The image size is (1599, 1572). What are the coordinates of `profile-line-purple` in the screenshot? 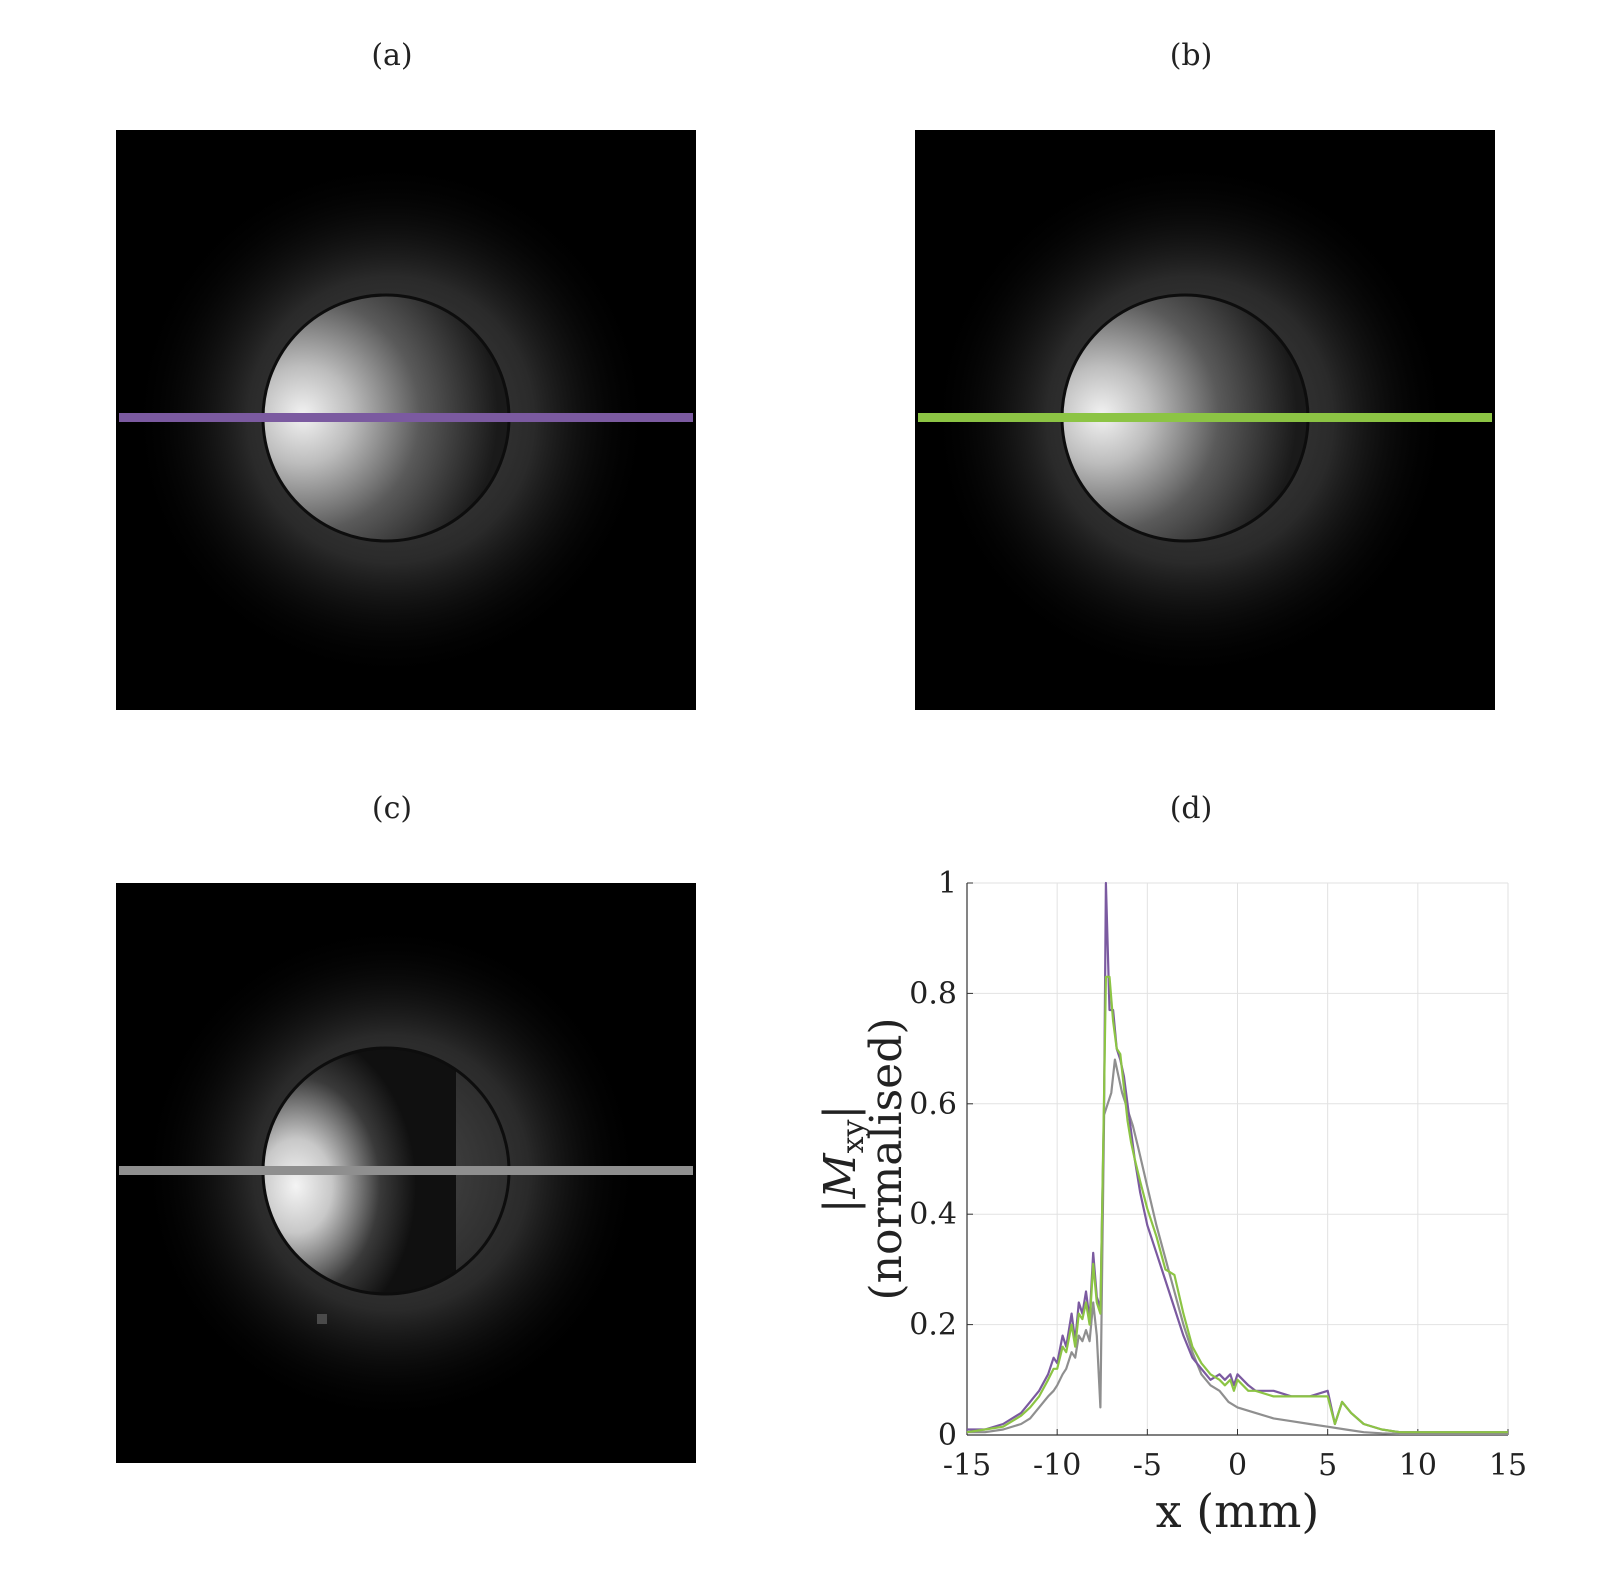 It's located at (406, 417).